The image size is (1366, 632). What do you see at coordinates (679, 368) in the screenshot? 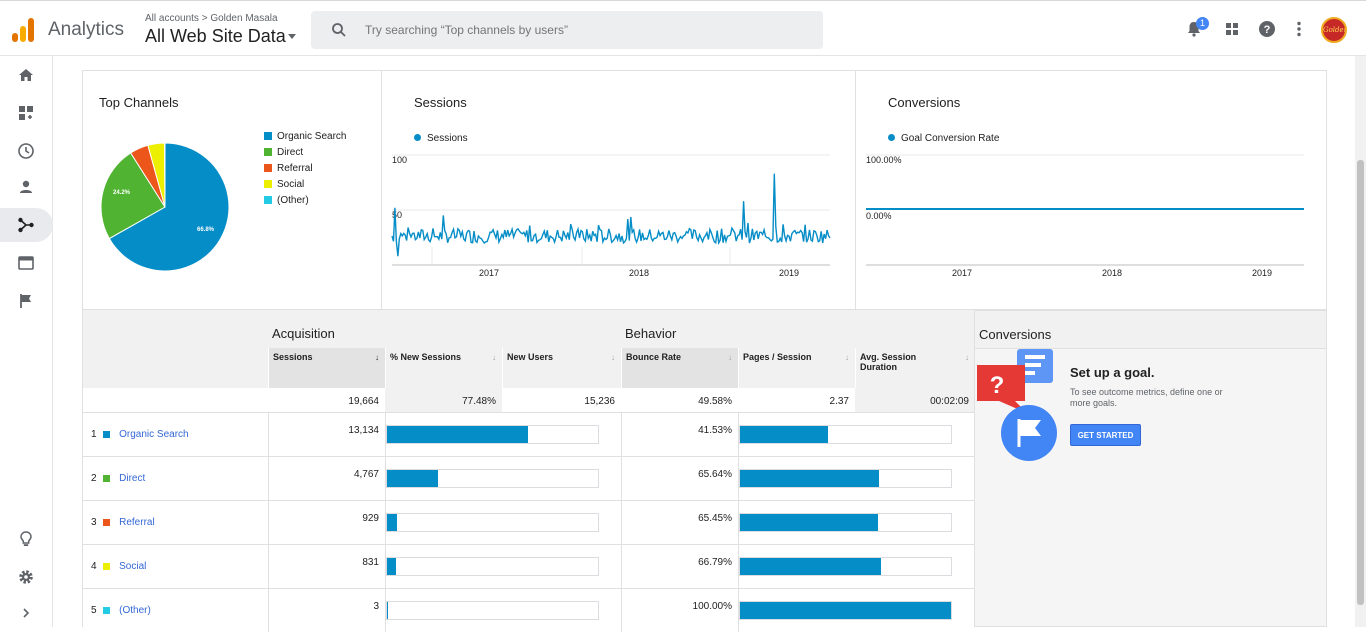
I see `col-bounce-rate: Bounce Rate↓` at bounding box center [679, 368].